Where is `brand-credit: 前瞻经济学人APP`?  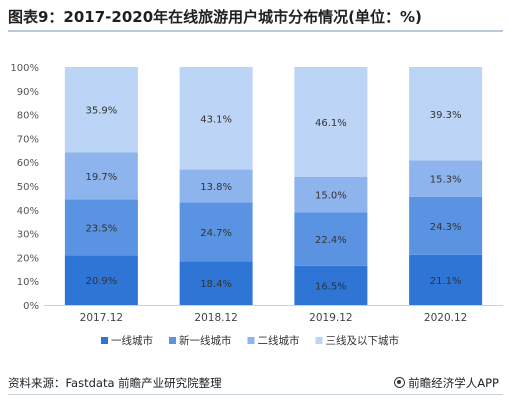
brand-credit: 前瞻经济学人APP is located at coordinates (446, 383).